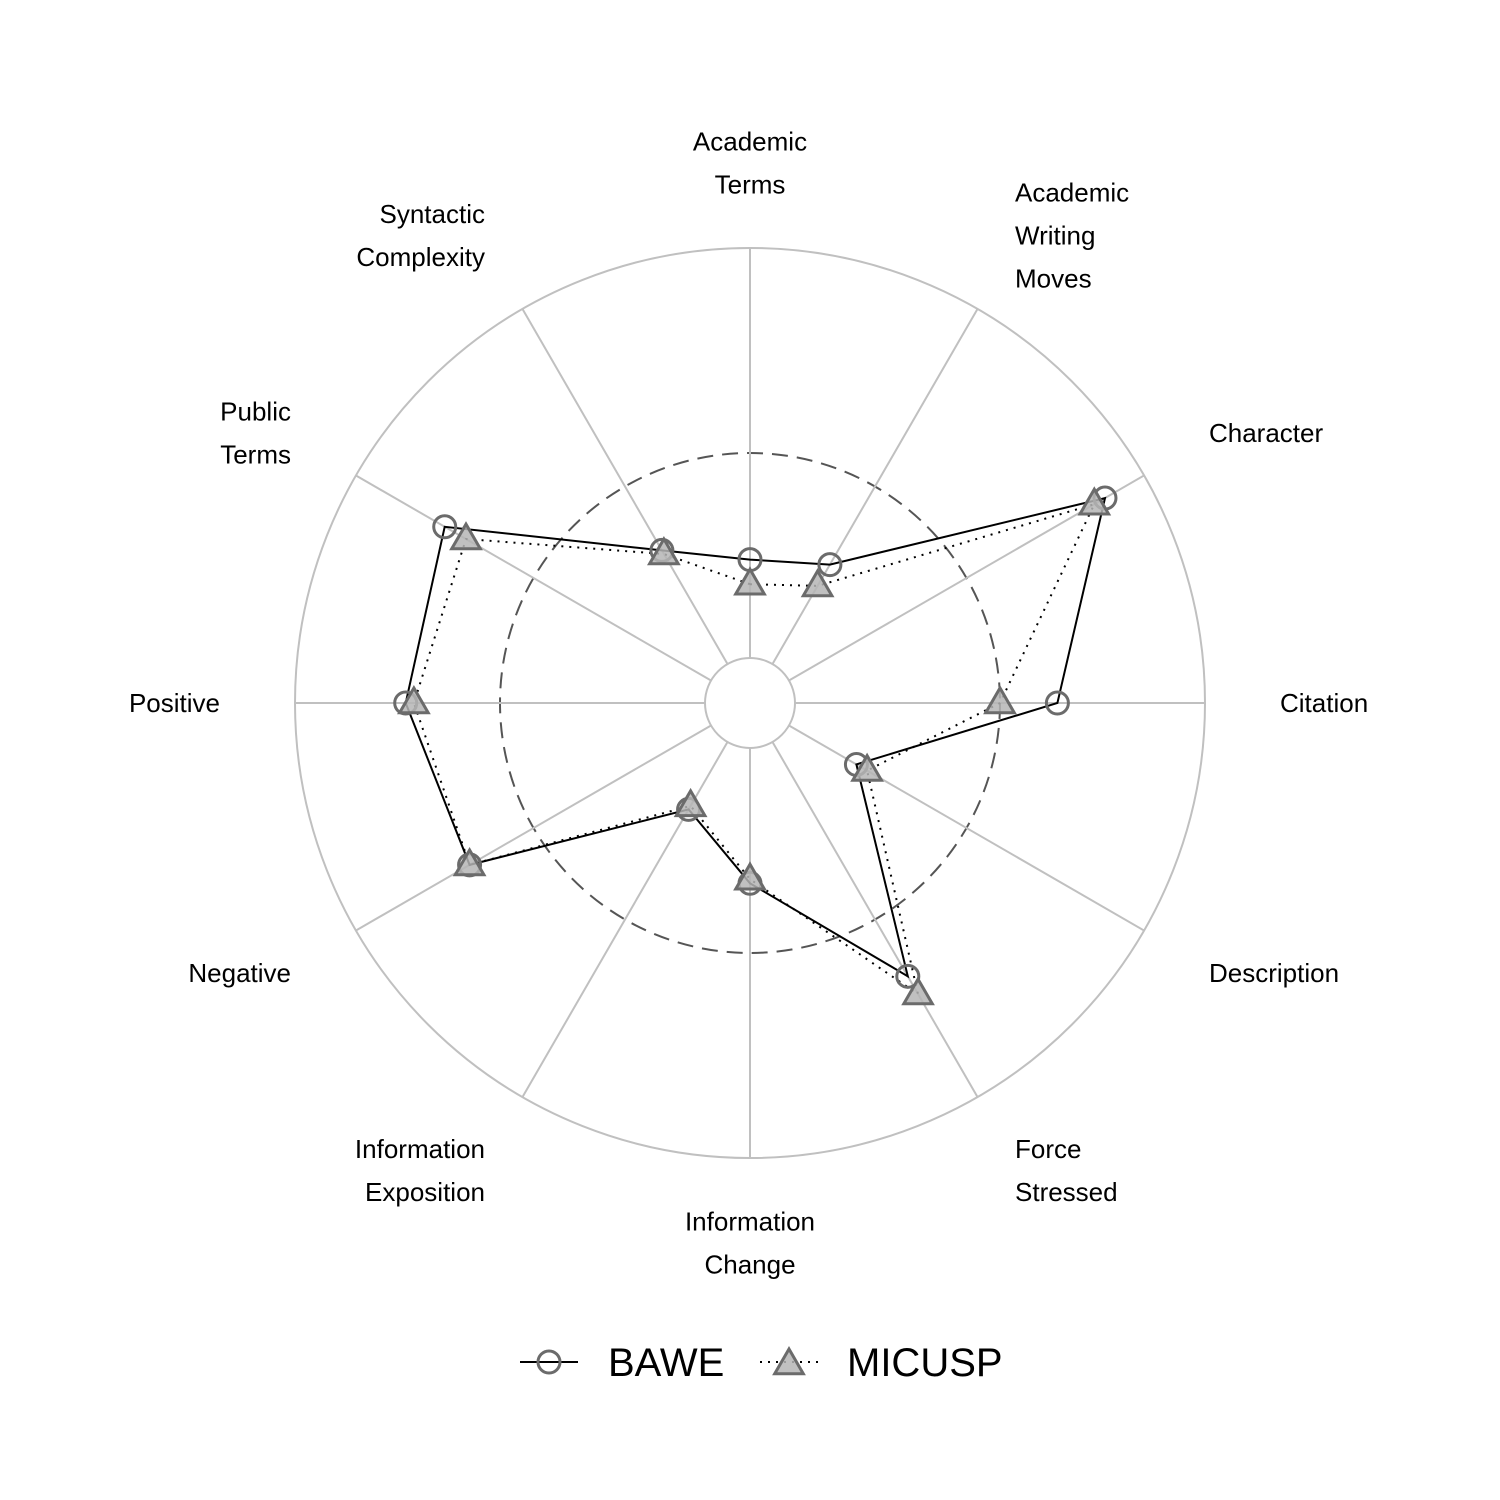  Describe the element at coordinates (1066, 1170) in the screenshot. I see `axis-label: Force Stressed` at that location.